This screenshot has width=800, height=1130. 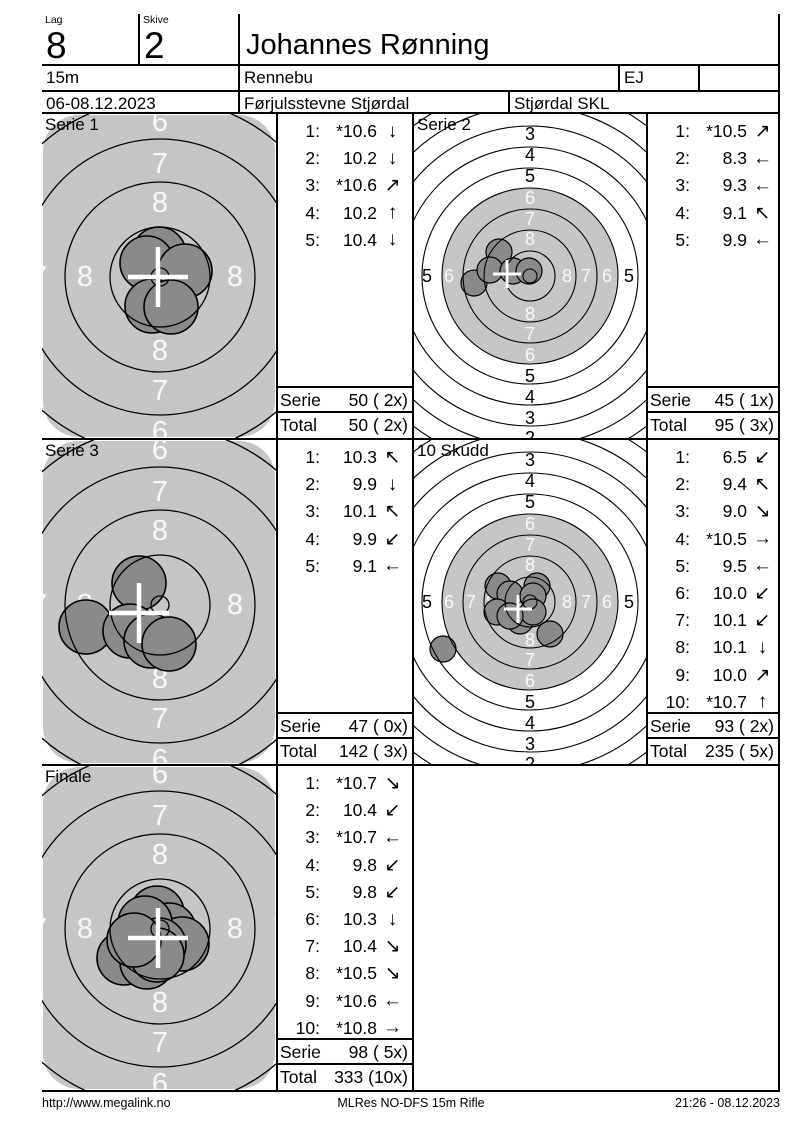 I want to click on shot-value: 9.0, so click(x=734, y=511).